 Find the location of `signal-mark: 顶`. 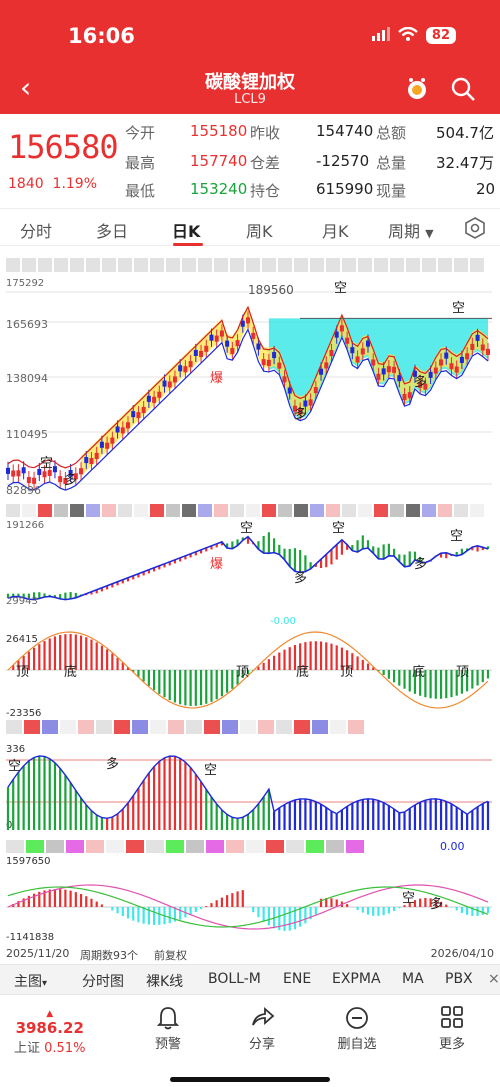

signal-mark: 顶 is located at coordinates (346, 672).